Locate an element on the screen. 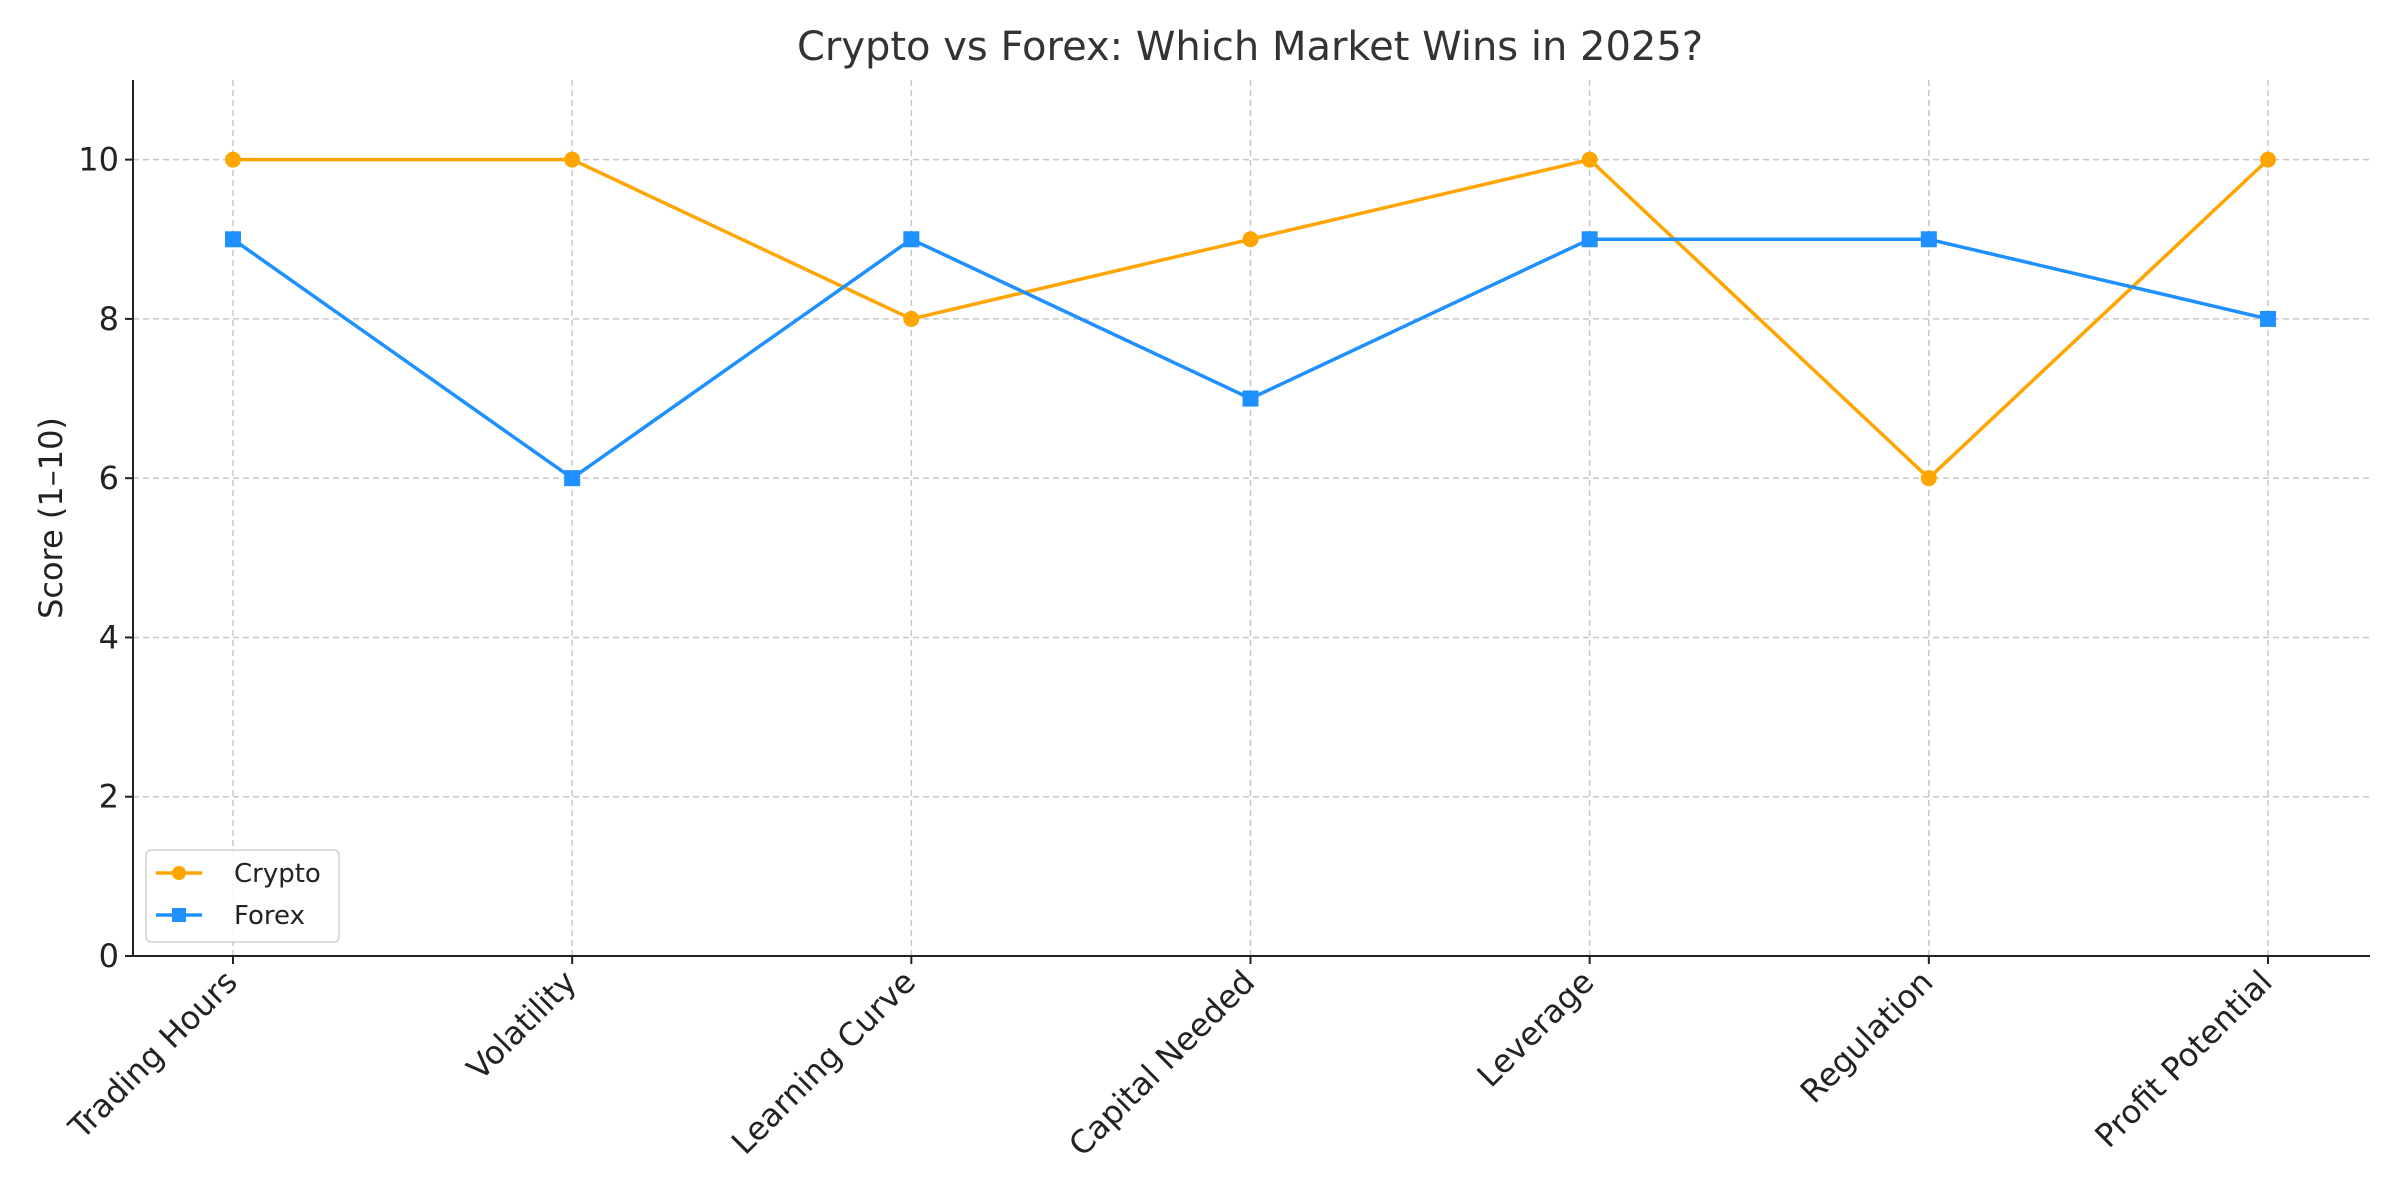 The image size is (2400, 1204). x-tick-label: Regulation is located at coordinates (1867, 1037).